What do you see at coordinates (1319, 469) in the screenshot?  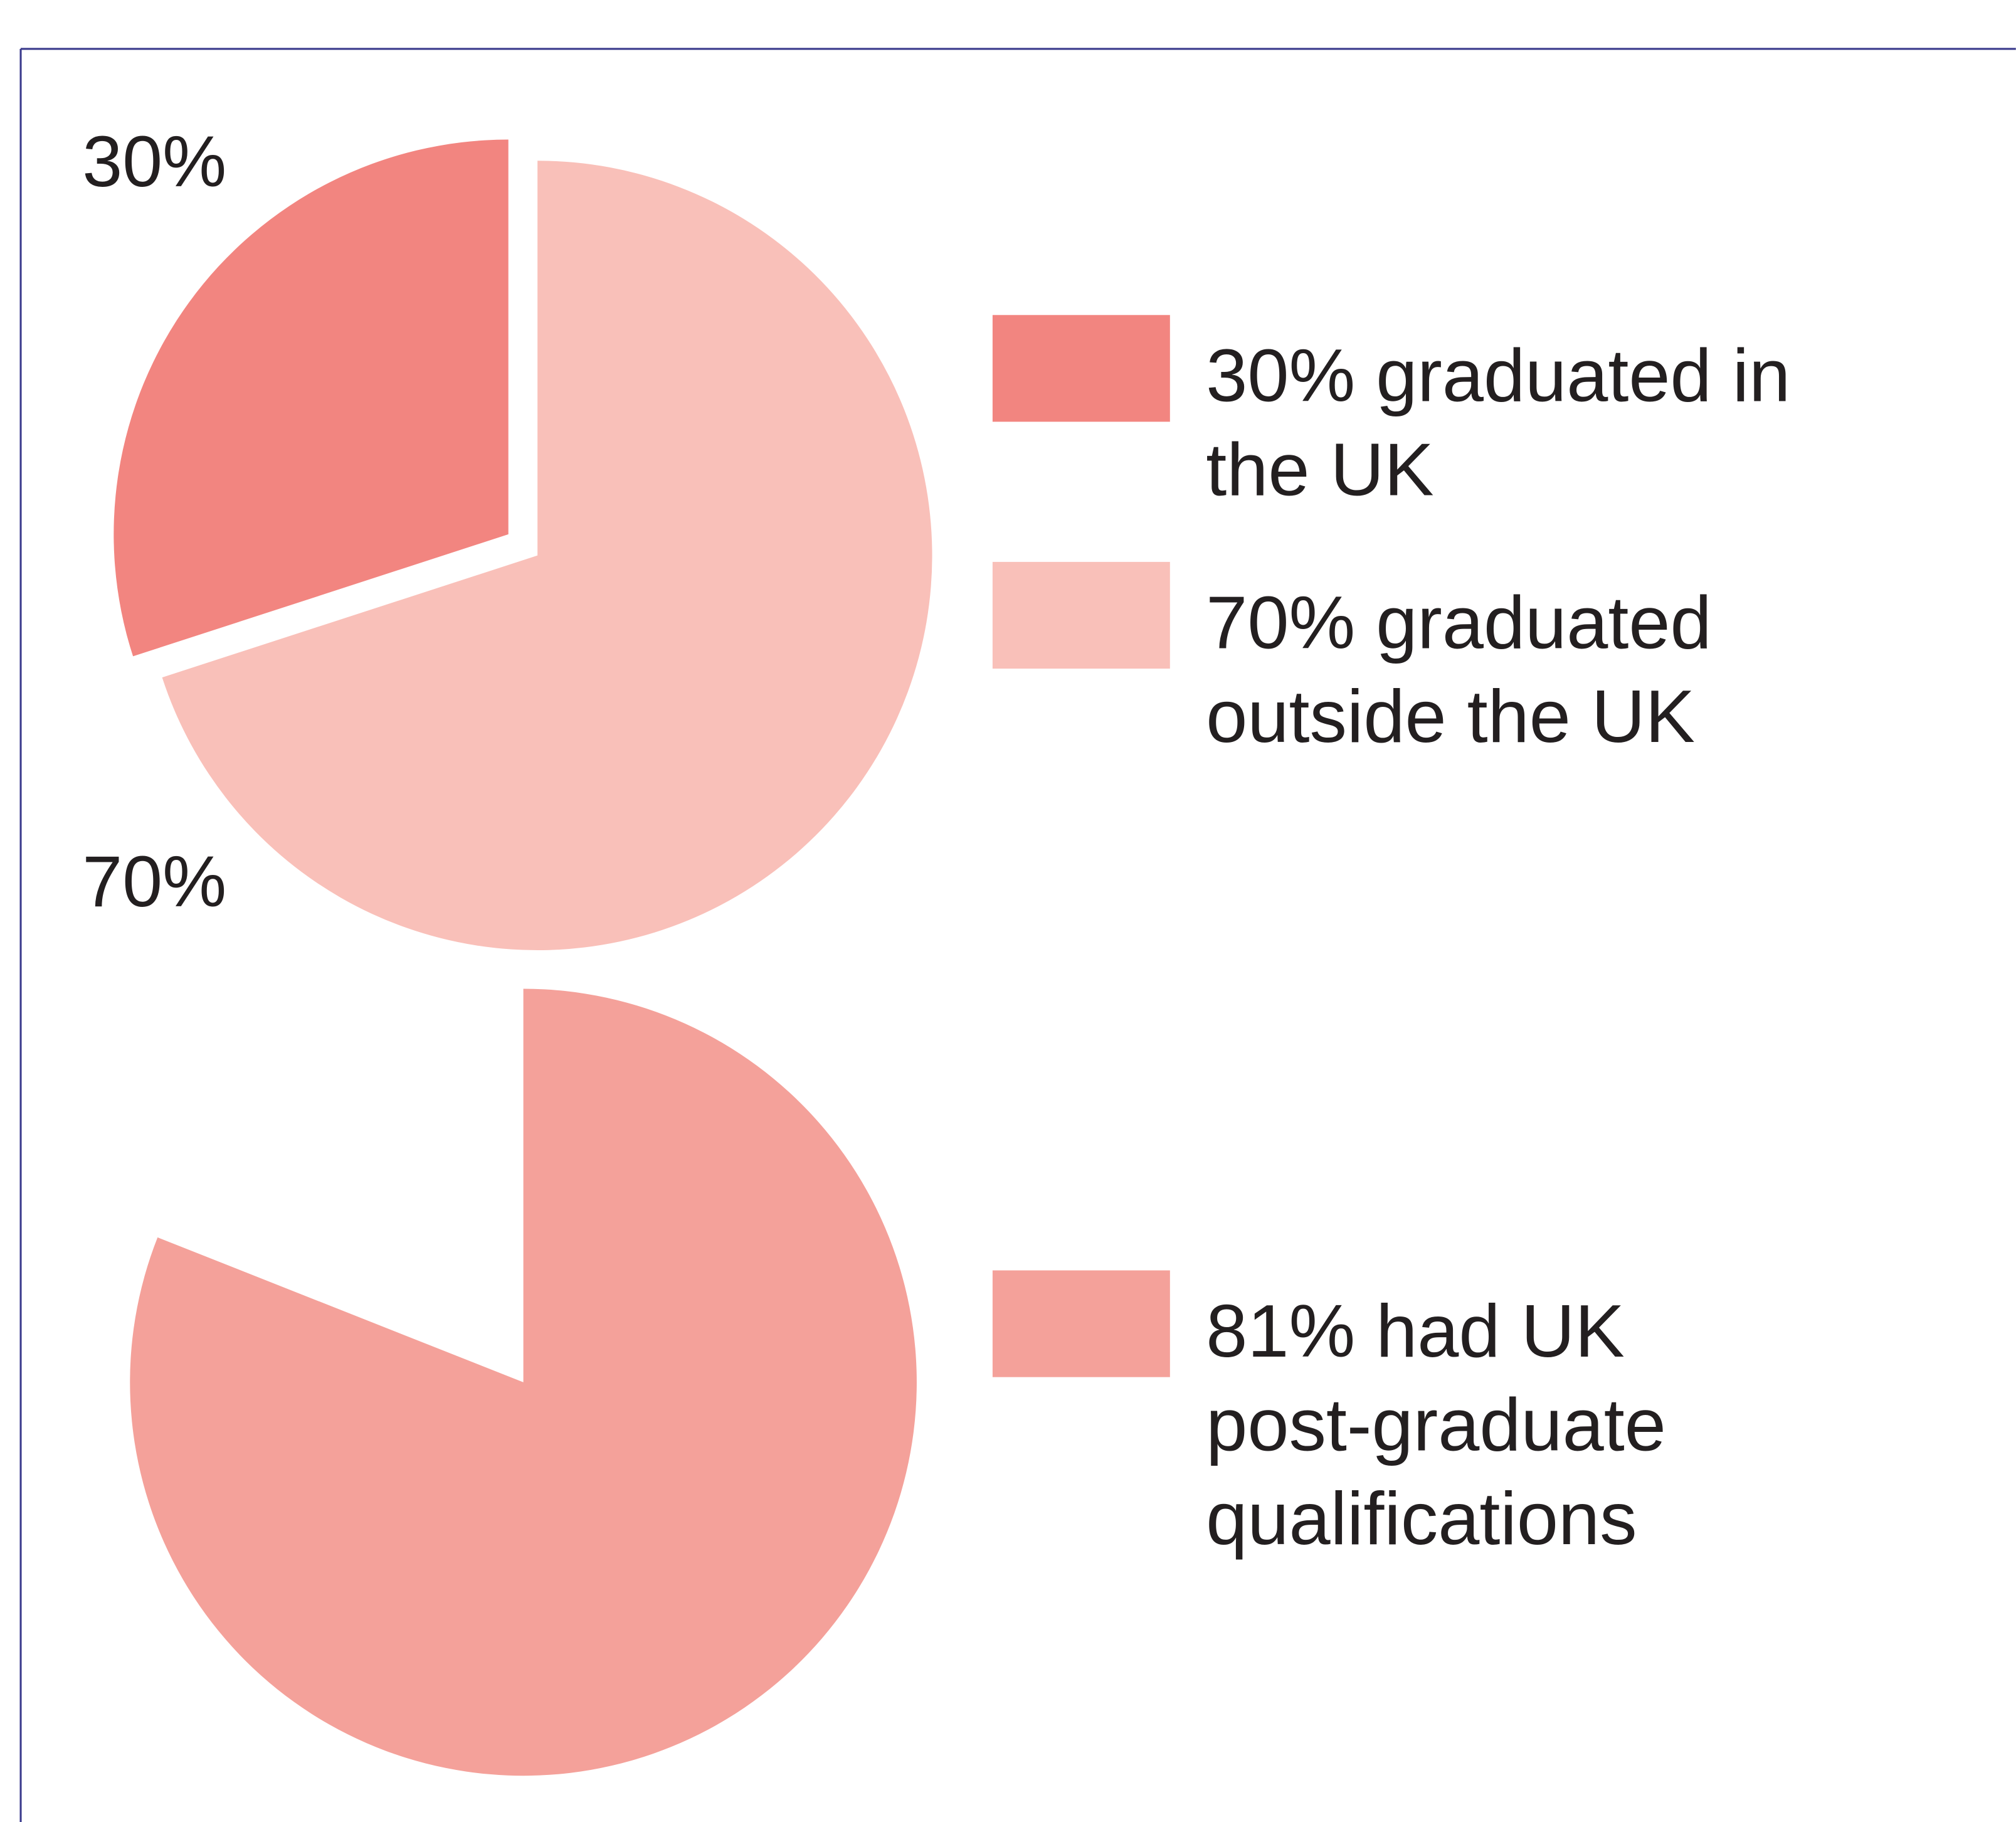 I see `legend-line: the UK` at bounding box center [1319, 469].